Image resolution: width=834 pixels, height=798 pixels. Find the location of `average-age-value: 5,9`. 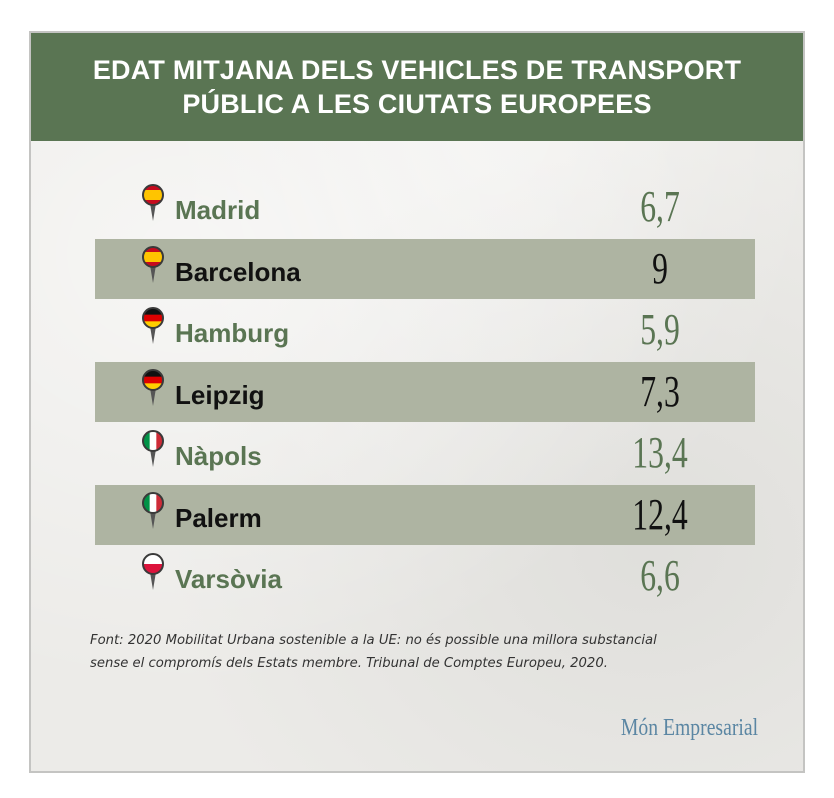

average-age-value: 5,9 is located at coordinates (660, 329).